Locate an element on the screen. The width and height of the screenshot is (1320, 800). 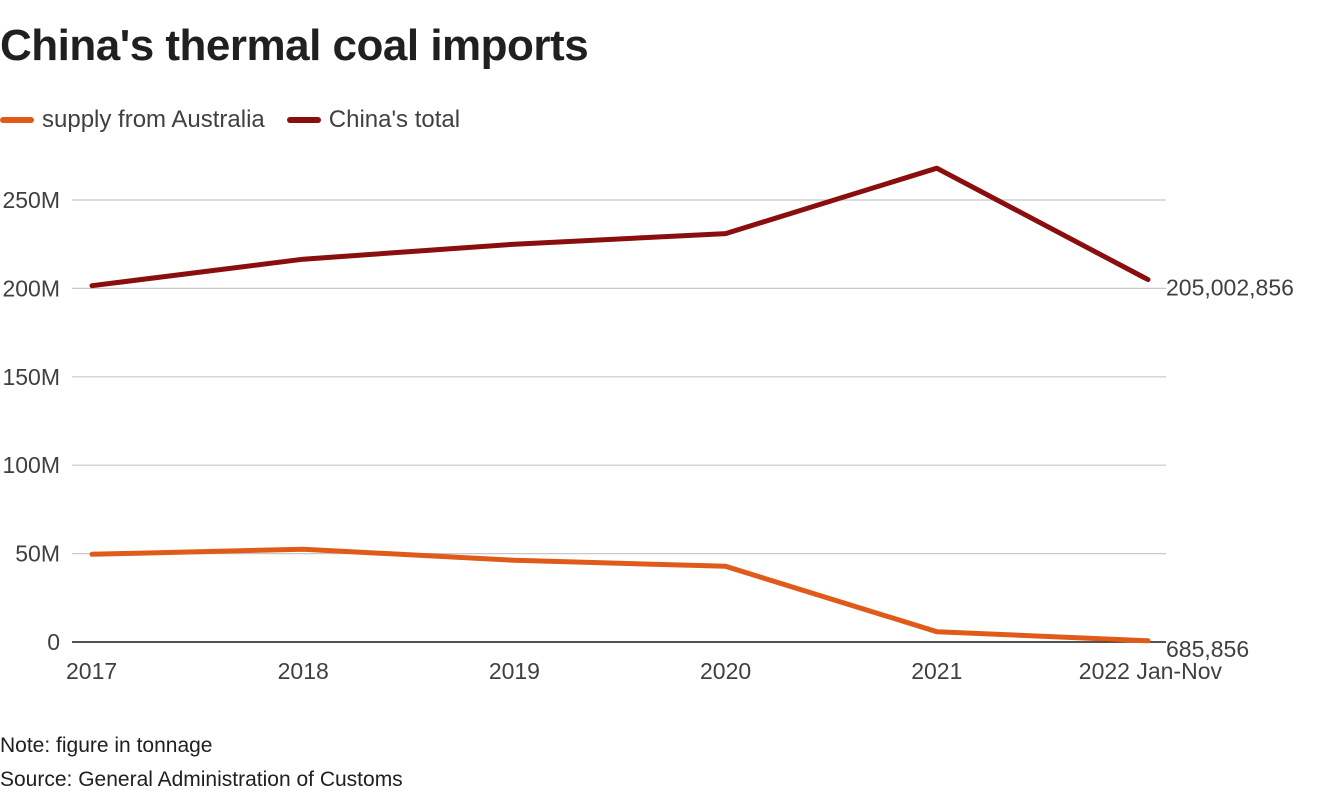
y-tick-label: 0 is located at coordinates (53, 642).